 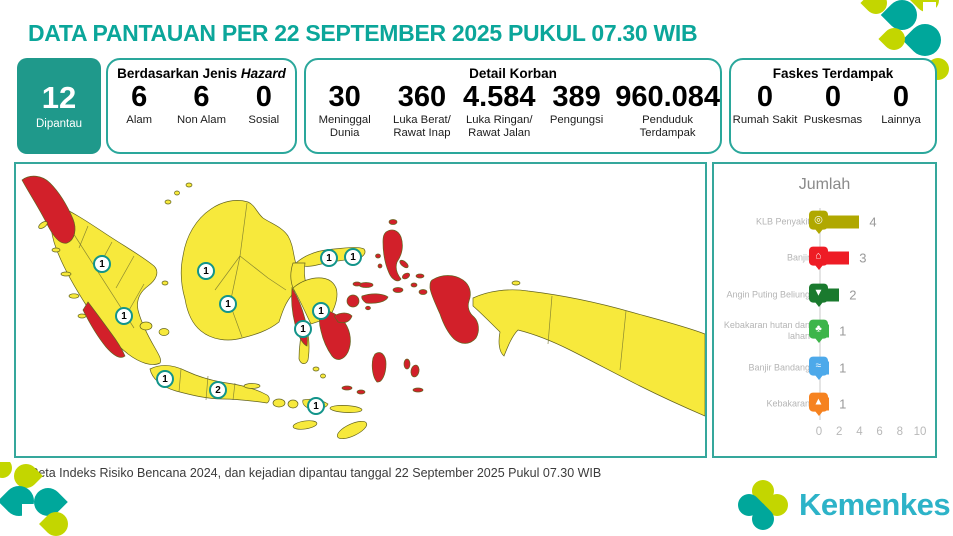 What do you see at coordinates (819, 432) in the screenshot?
I see `x-tick-label: 0` at bounding box center [819, 432].